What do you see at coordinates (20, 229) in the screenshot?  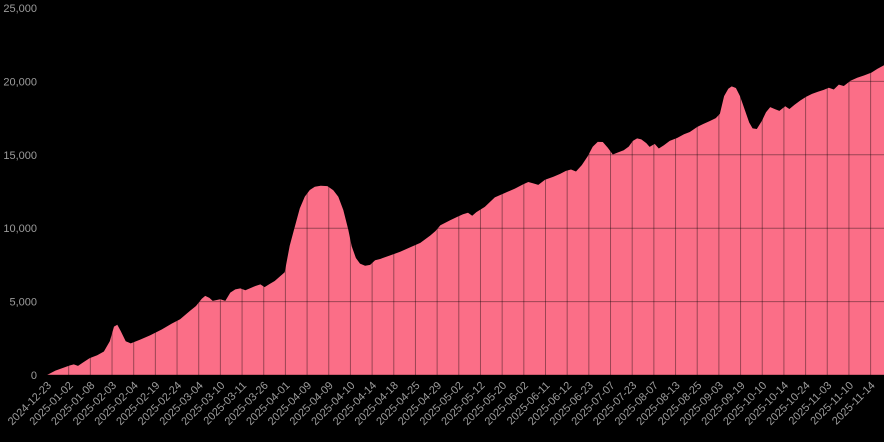 I see `y-tick-label: 10,000` at bounding box center [20, 229].